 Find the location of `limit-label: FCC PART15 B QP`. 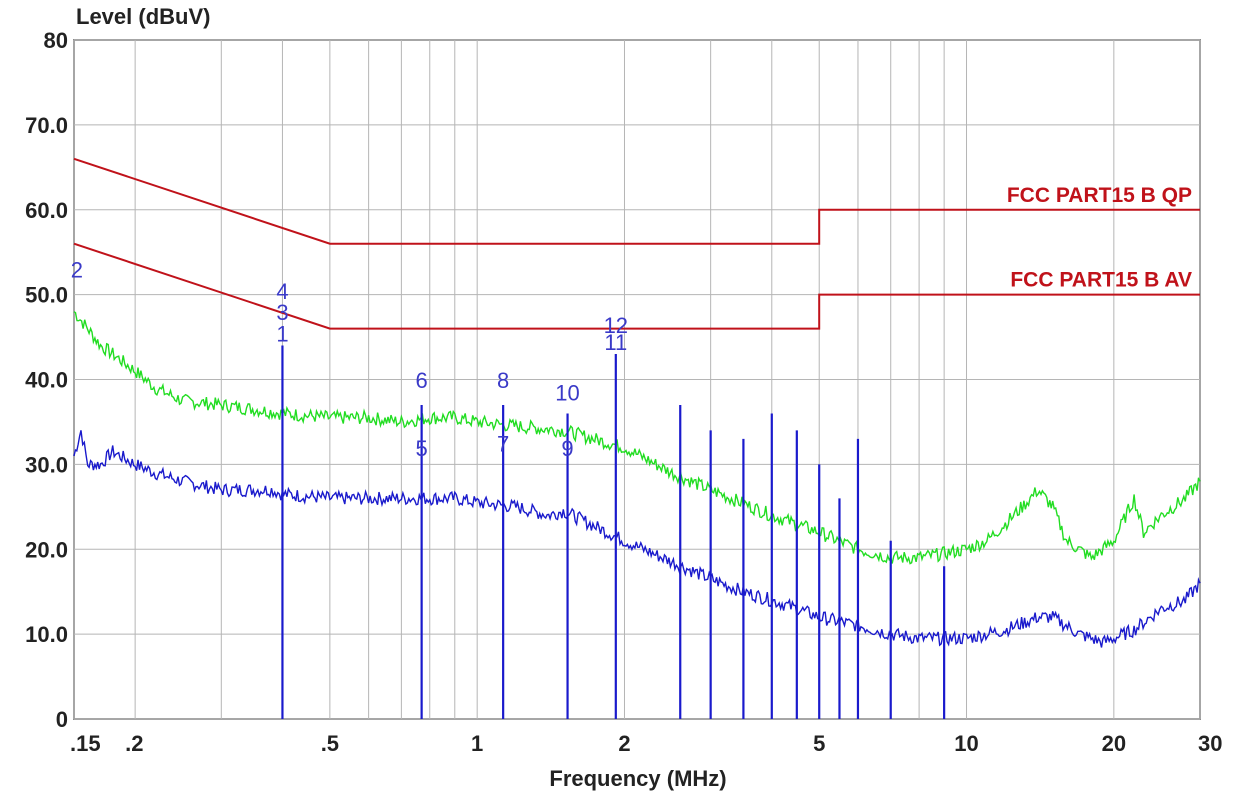

limit-label: FCC PART15 B QP is located at coordinates (1099, 195).